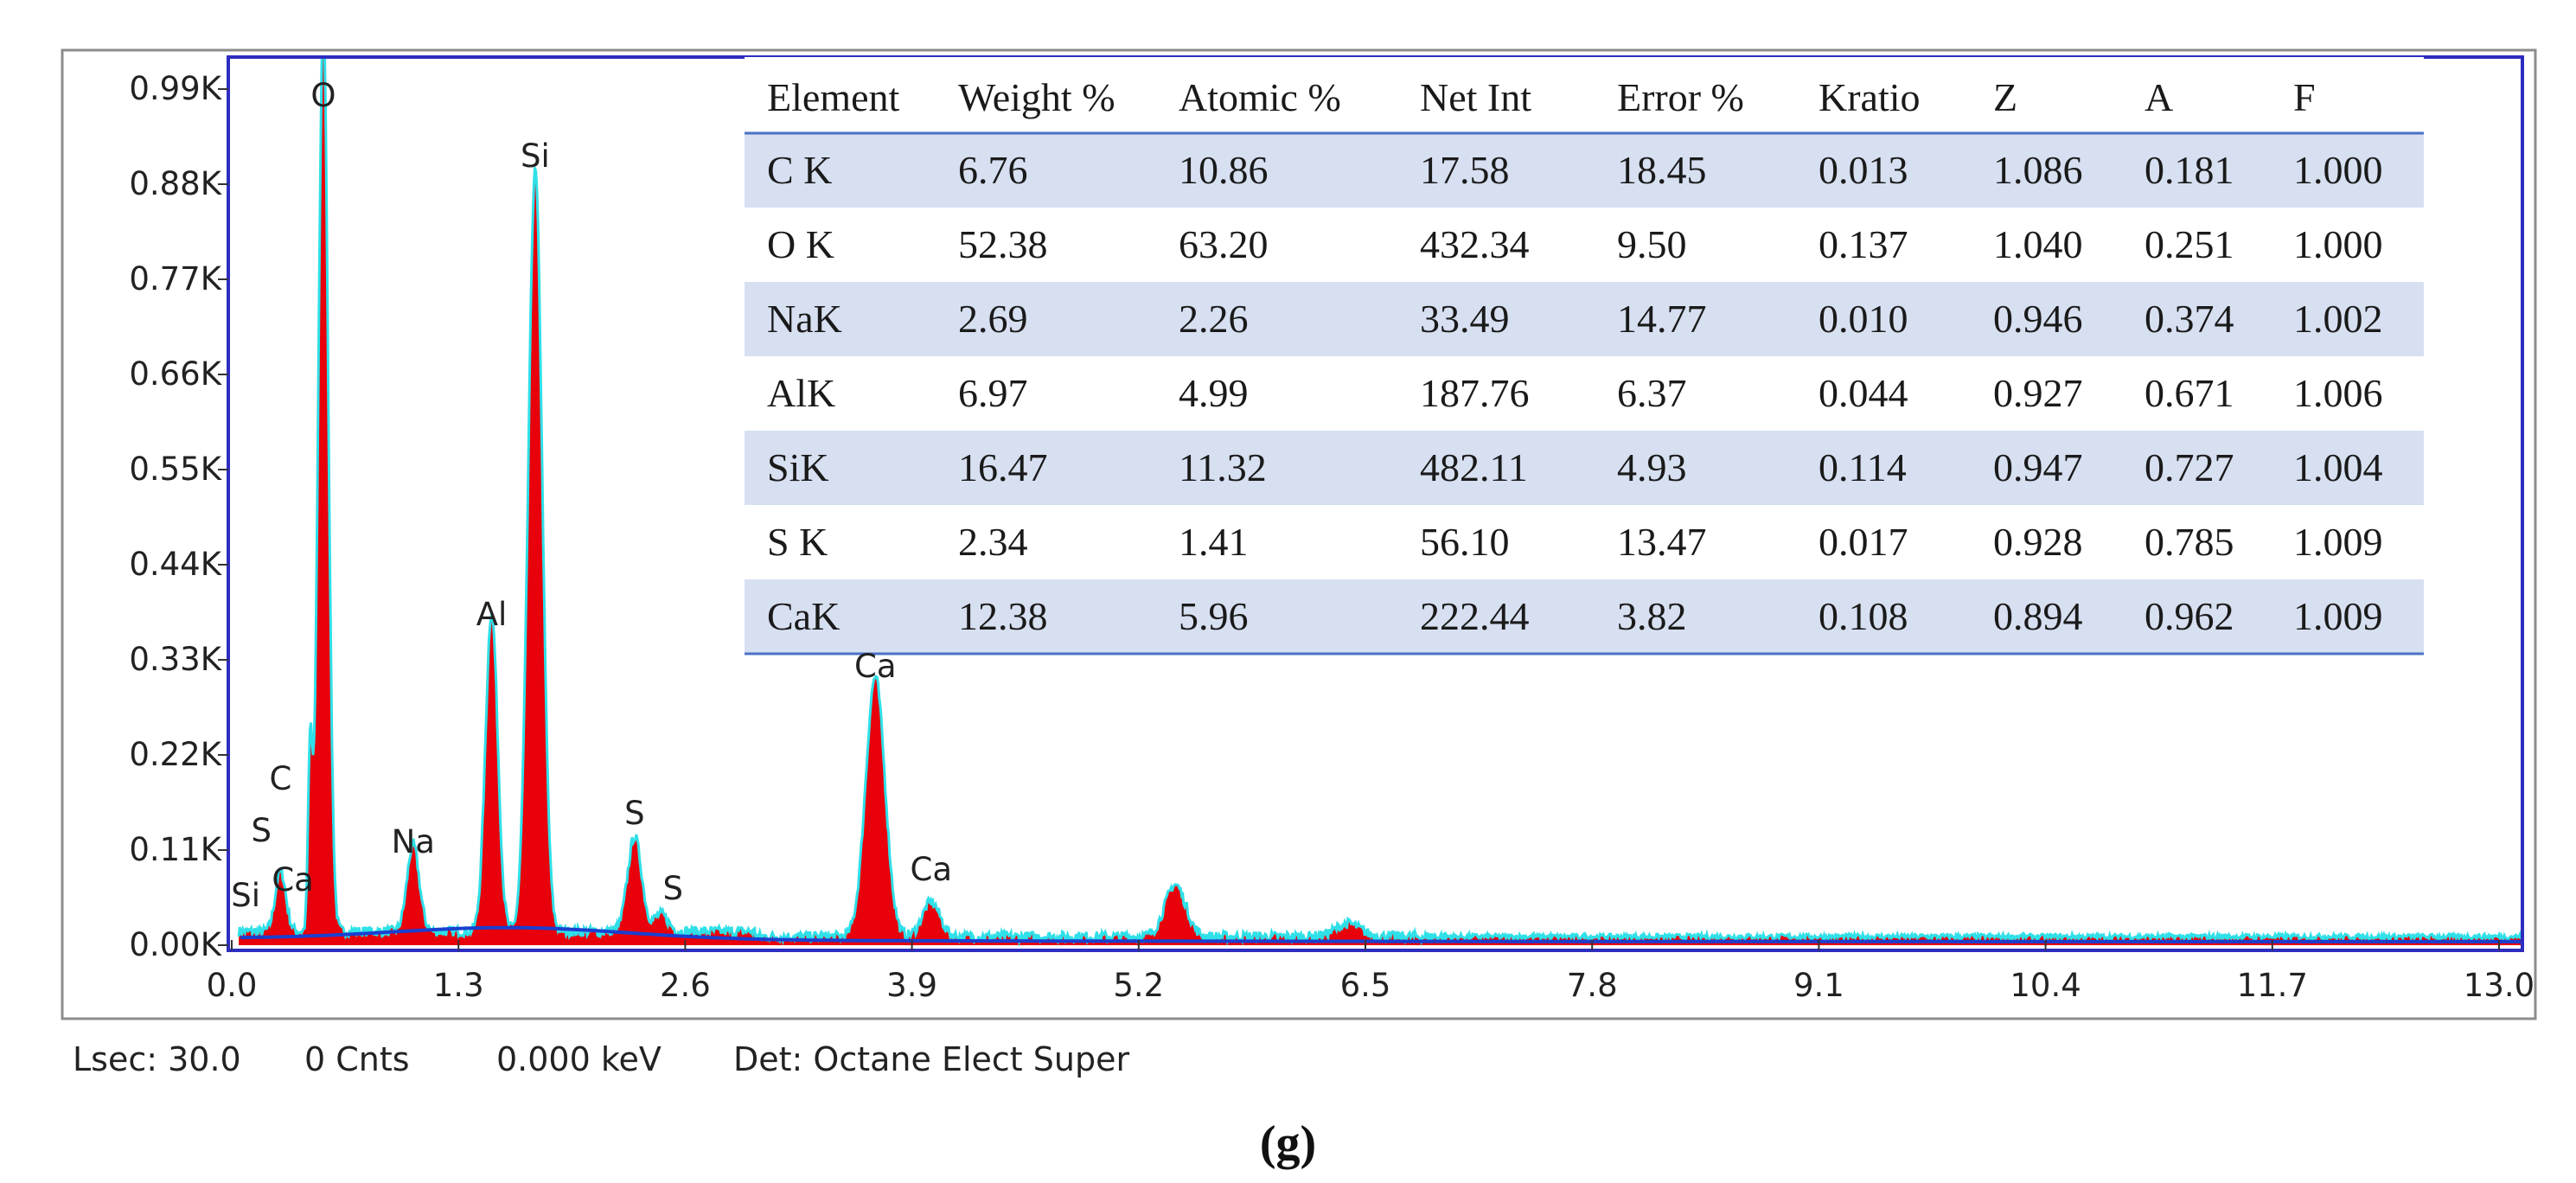 The height and width of the screenshot is (1183, 2576). I want to click on table-cell: 4.93, so click(1652, 467).